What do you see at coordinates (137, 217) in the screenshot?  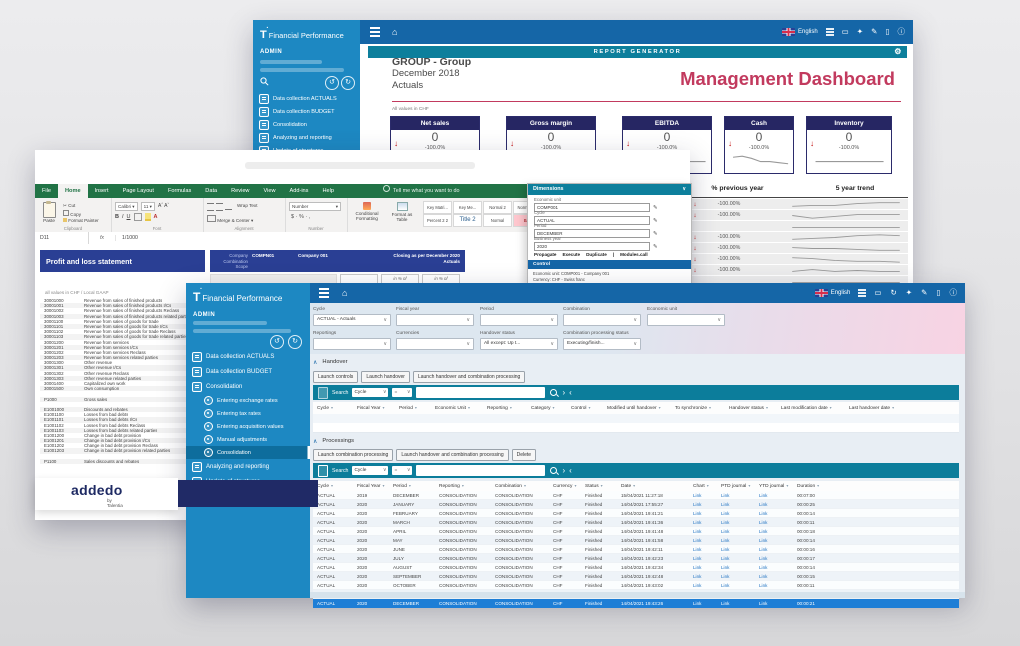 I see `border-button` at bounding box center [137, 217].